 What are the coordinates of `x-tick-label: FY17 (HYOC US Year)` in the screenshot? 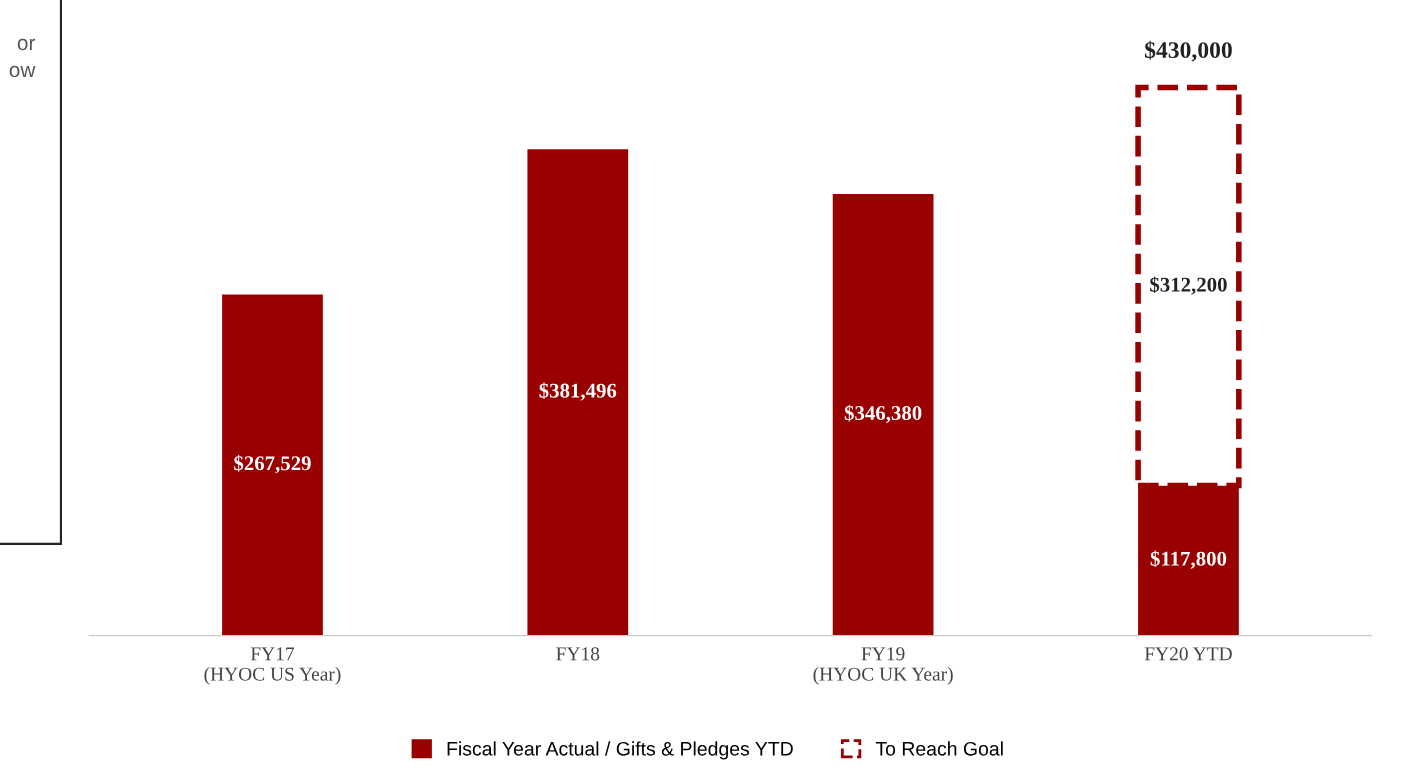 It's located at (272, 666).